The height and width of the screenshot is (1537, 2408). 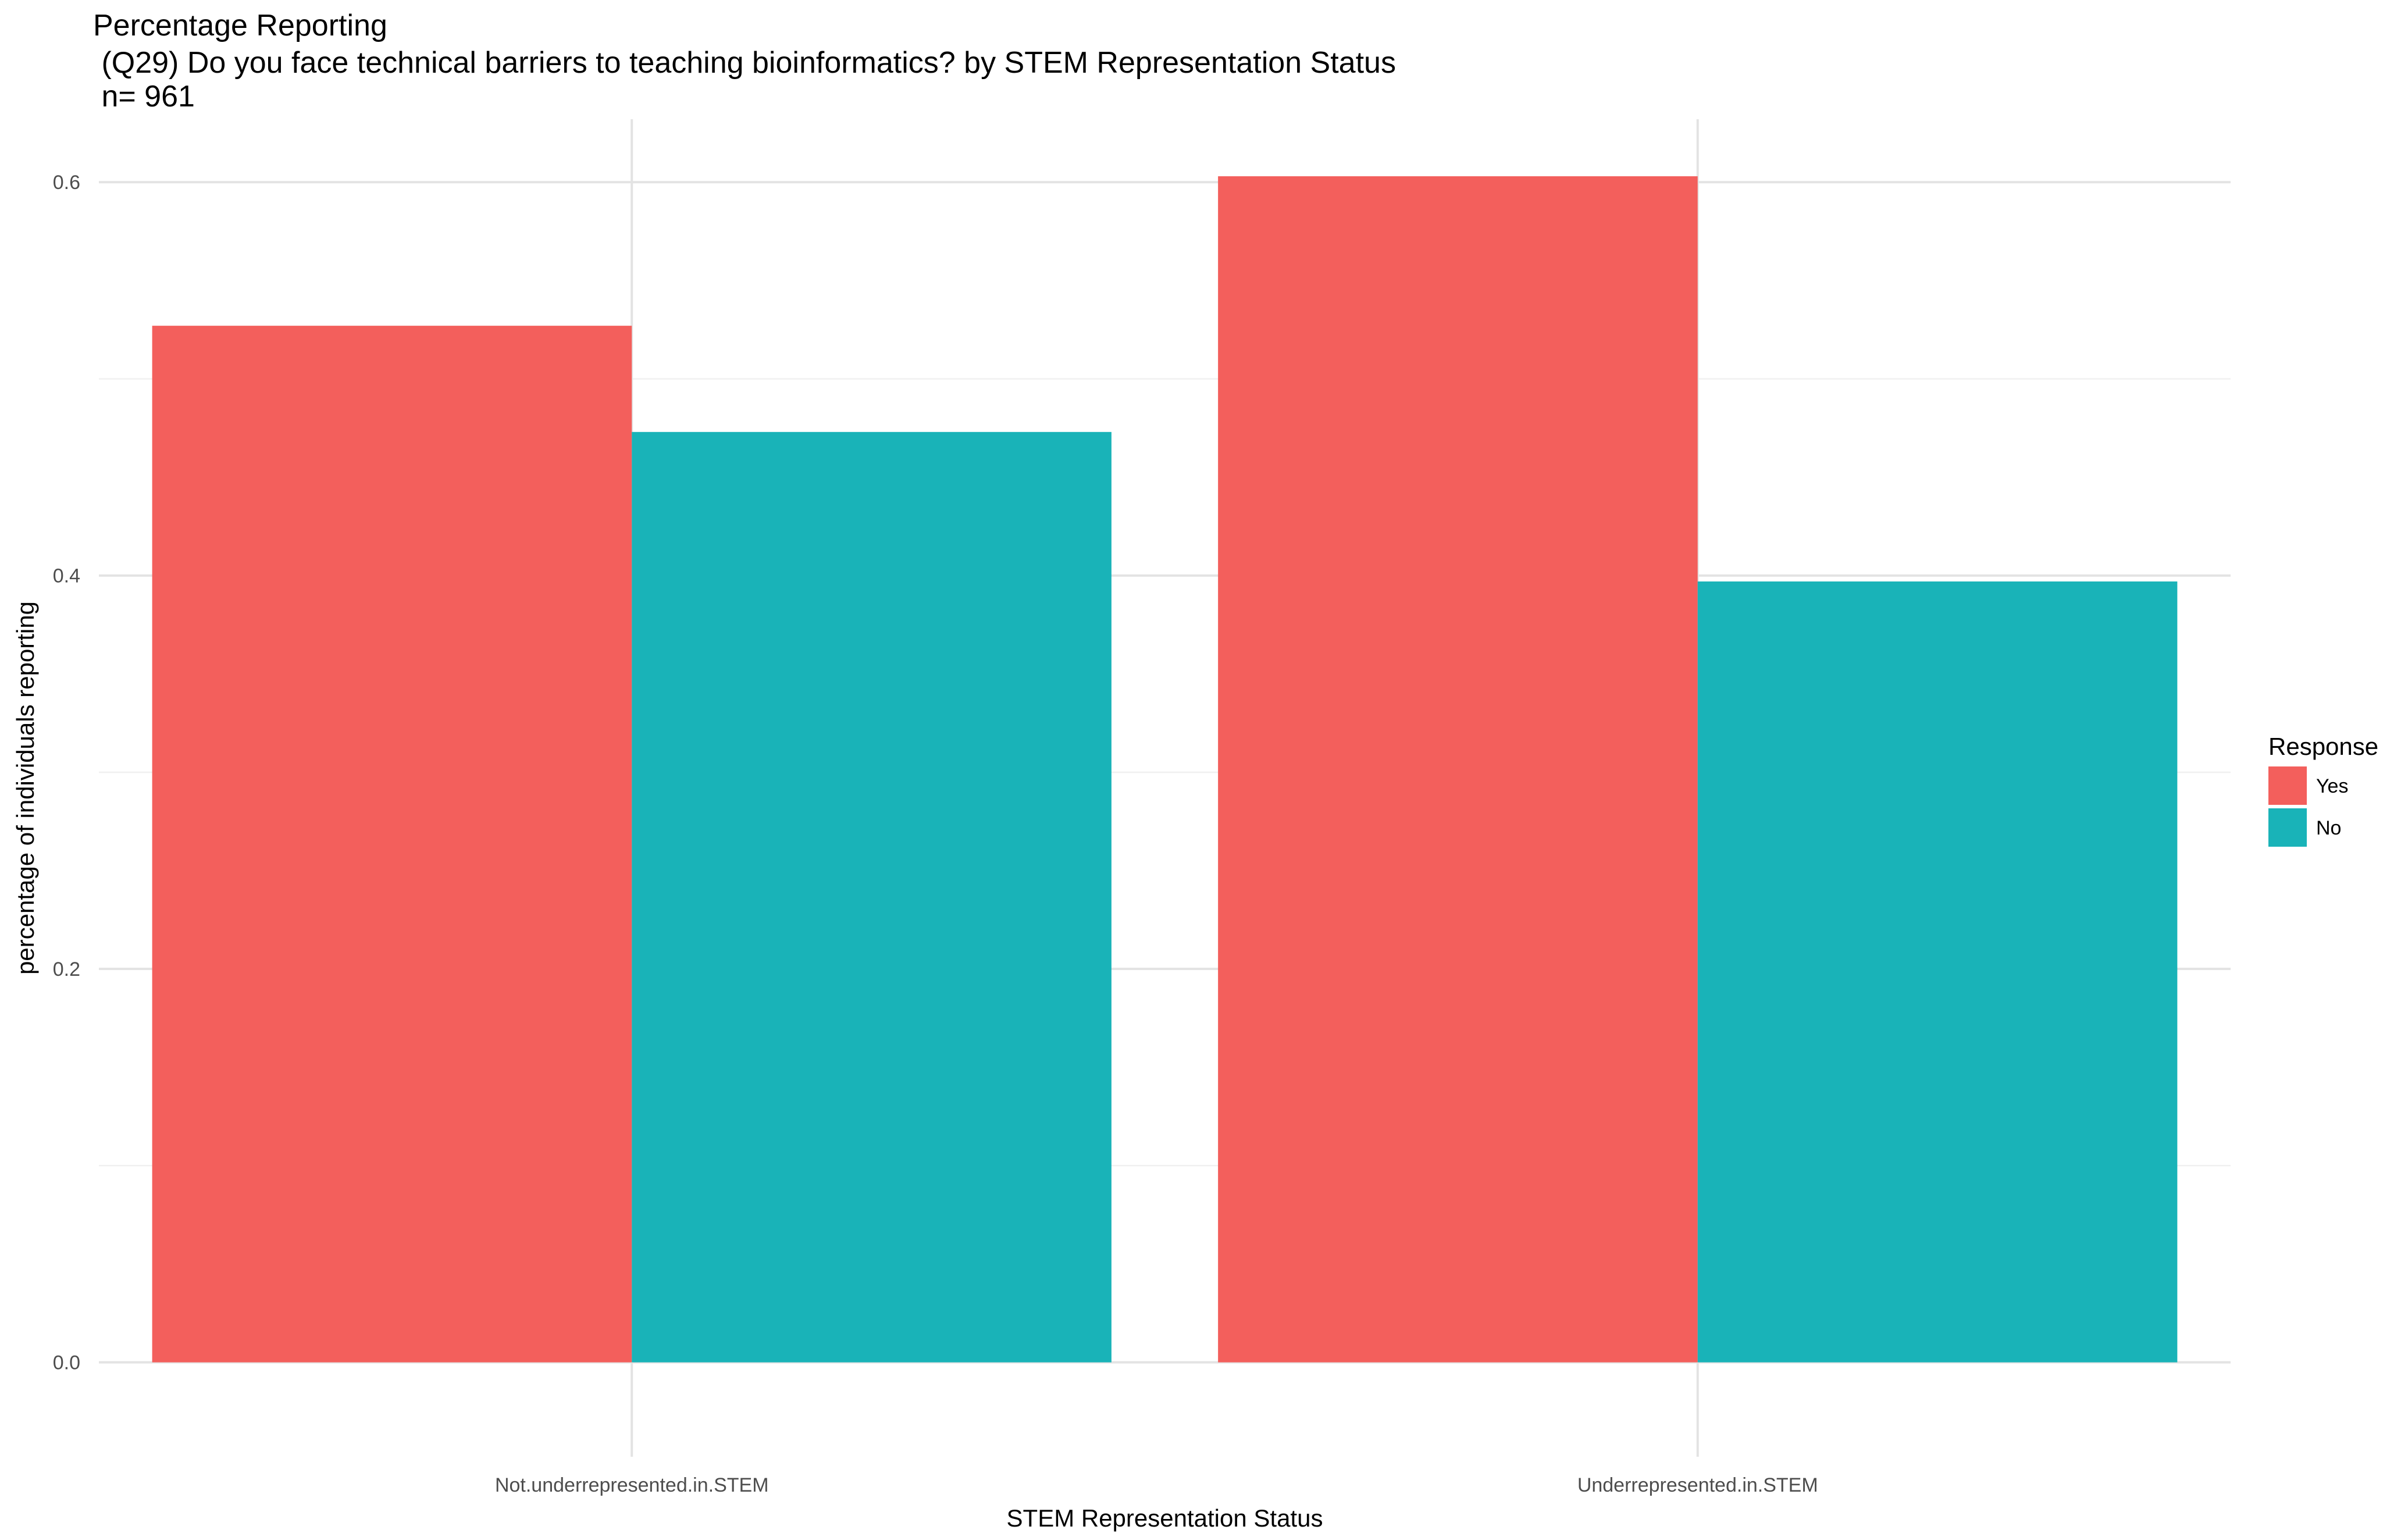 What do you see at coordinates (66, 969) in the screenshot?
I see `y-tick-label-1: 0.2` at bounding box center [66, 969].